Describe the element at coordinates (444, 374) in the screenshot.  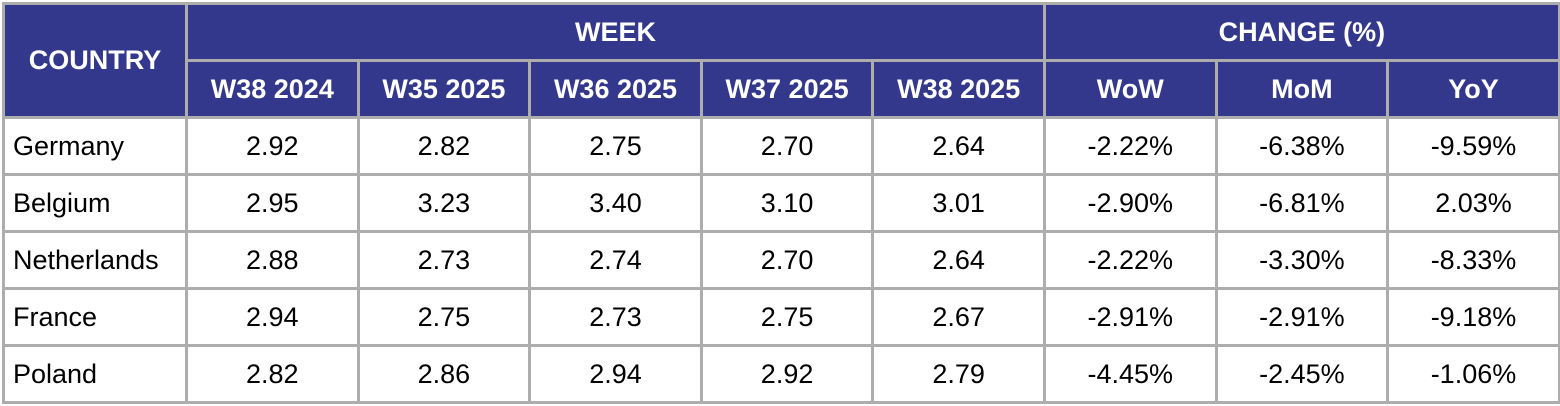
I see `value-cell: 2.86` at that location.